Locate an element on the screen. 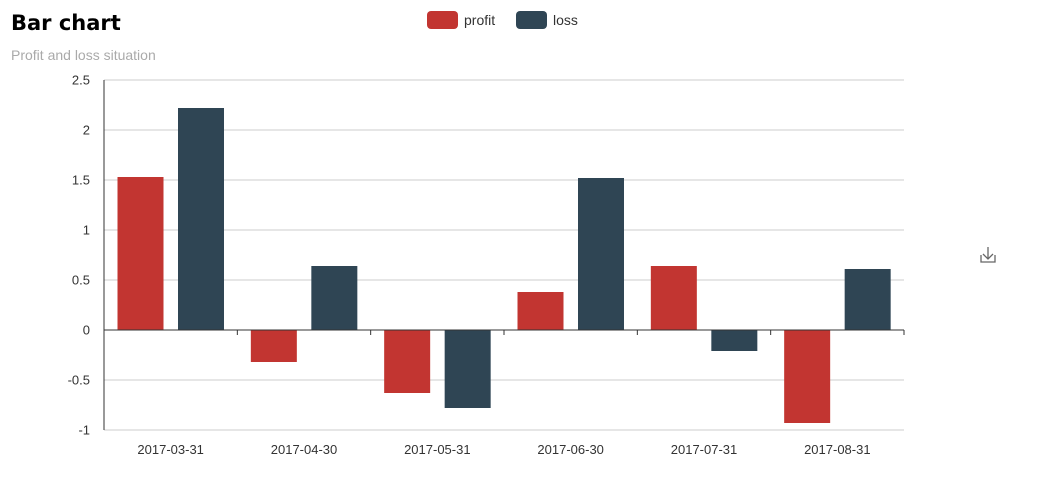 This screenshot has width=1058, height=503. y-tick-label: 2 is located at coordinates (86, 130).